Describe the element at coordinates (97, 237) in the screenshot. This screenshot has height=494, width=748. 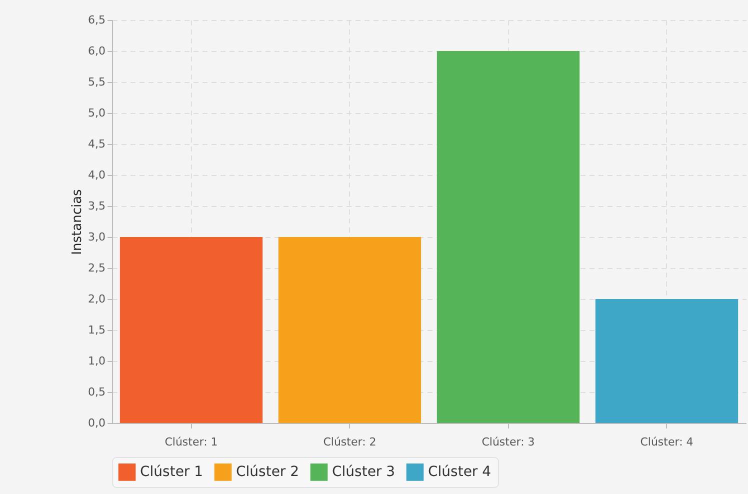
I see `y-tick-label: 3,0` at that location.